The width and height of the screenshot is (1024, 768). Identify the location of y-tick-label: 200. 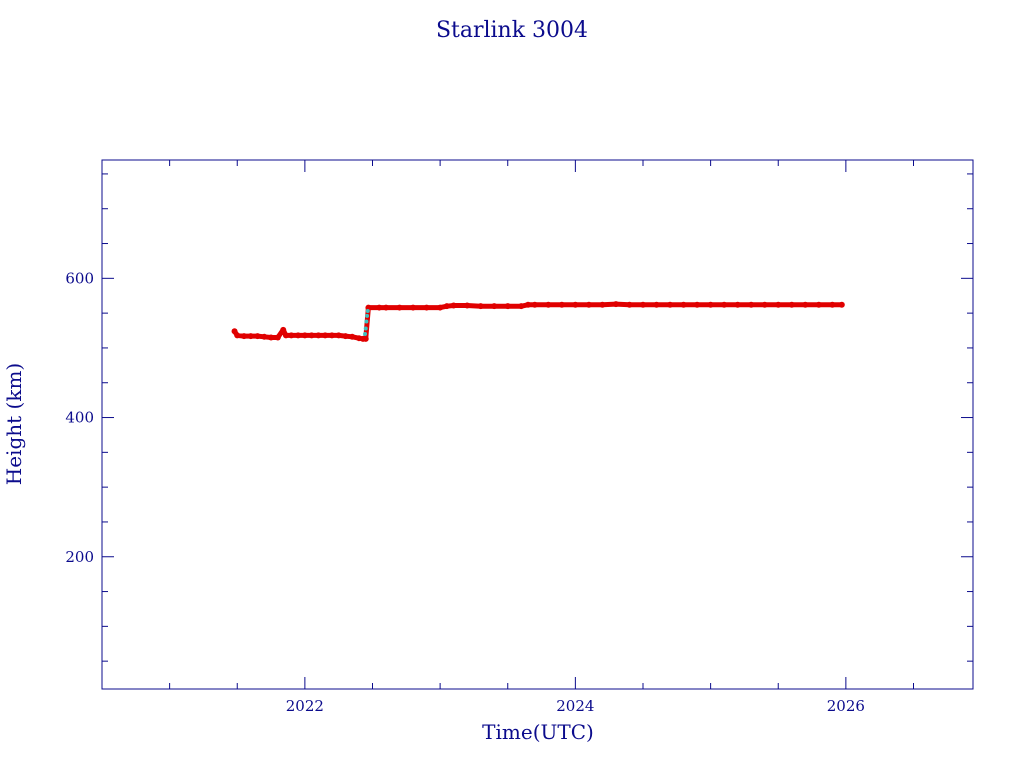
(79, 557).